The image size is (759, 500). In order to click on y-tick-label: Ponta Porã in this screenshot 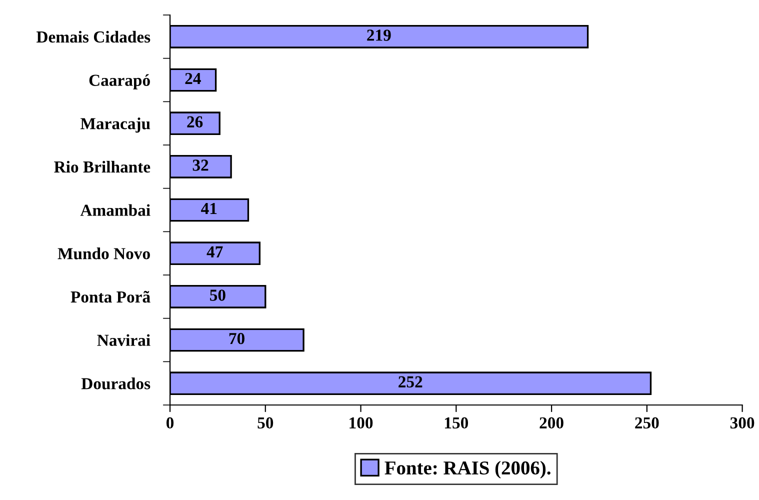, I will do `click(110, 296)`.